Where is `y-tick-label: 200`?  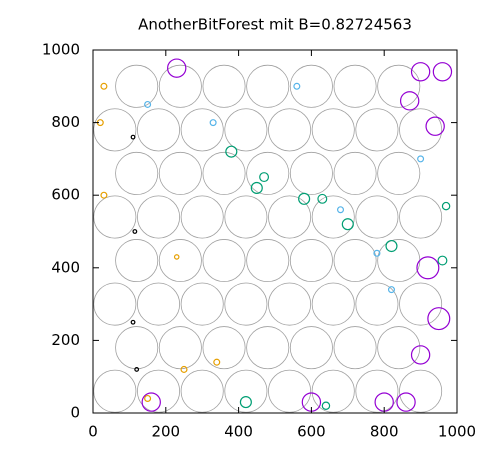 y-tick-label: 200 is located at coordinates (65, 340).